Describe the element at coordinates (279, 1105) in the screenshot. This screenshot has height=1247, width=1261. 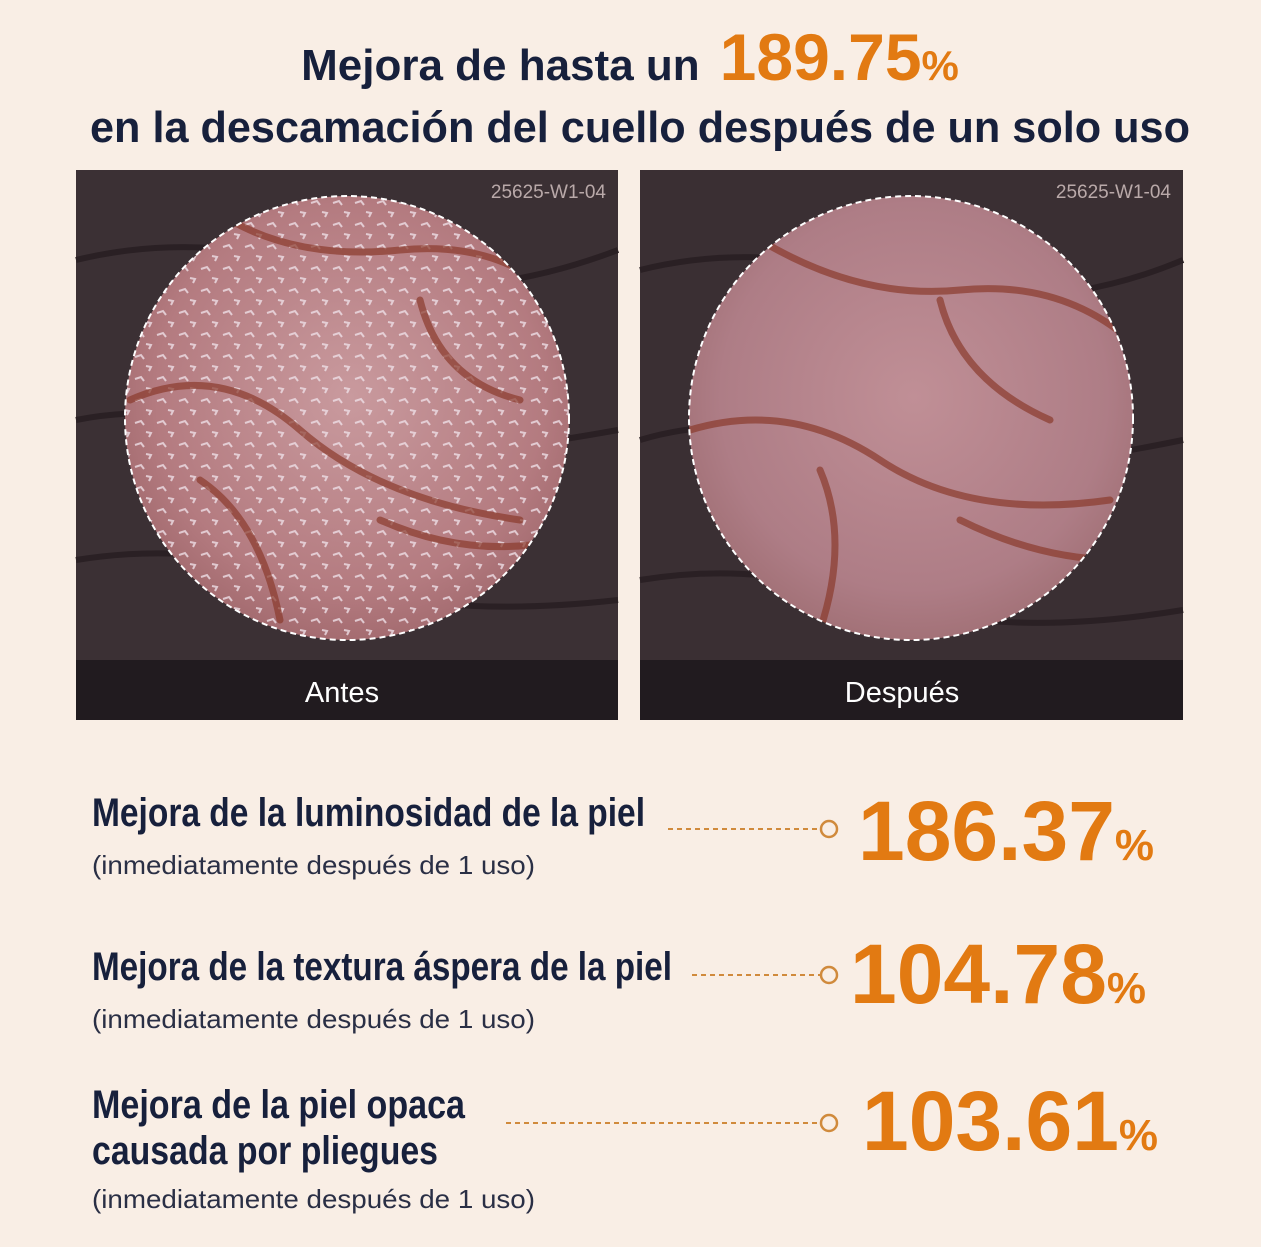
I see `stat-title: Mejora de la piel opaca` at that location.